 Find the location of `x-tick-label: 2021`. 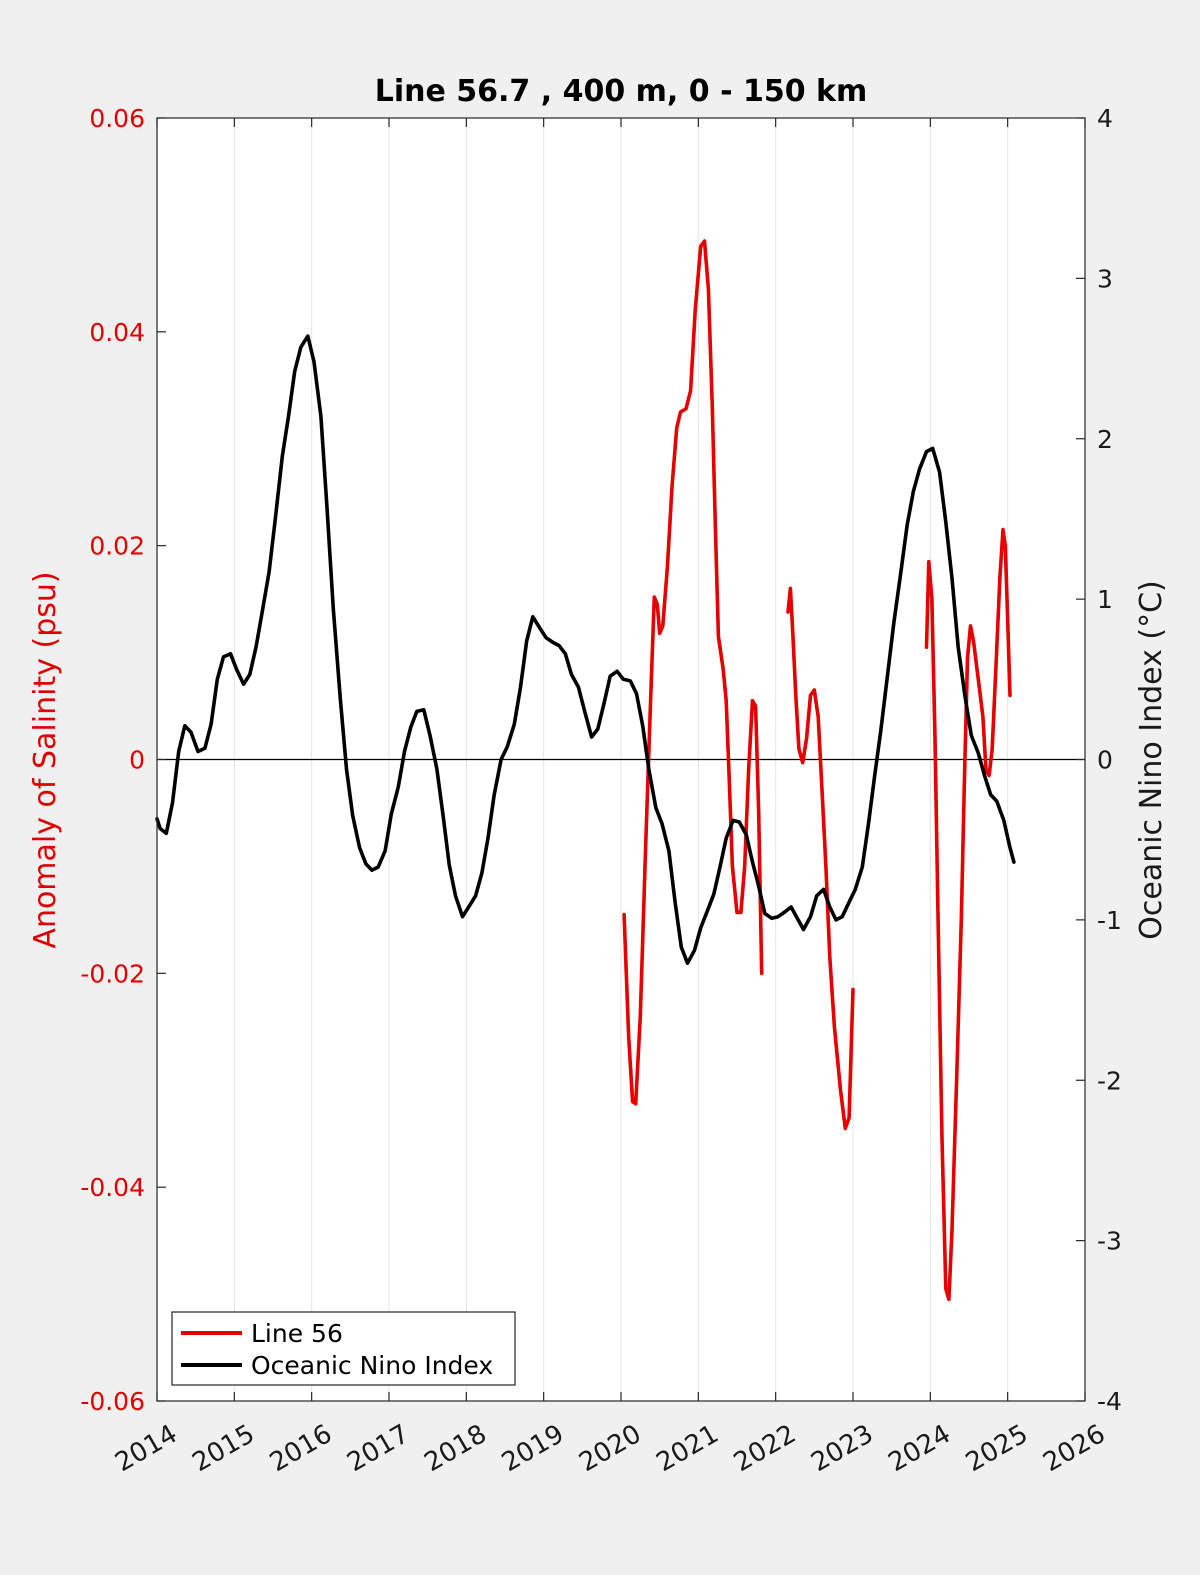

x-tick-label: 2021 is located at coordinates (688, 1448).